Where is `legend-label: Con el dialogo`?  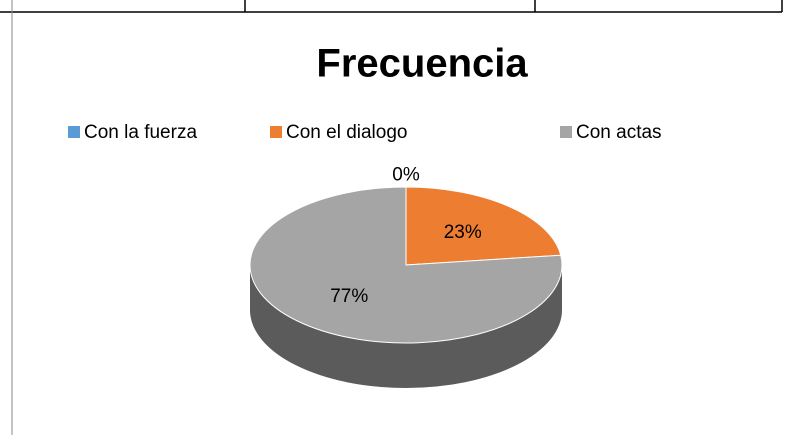 legend-label: Con el dialogo is located at coordinates (346, 132).